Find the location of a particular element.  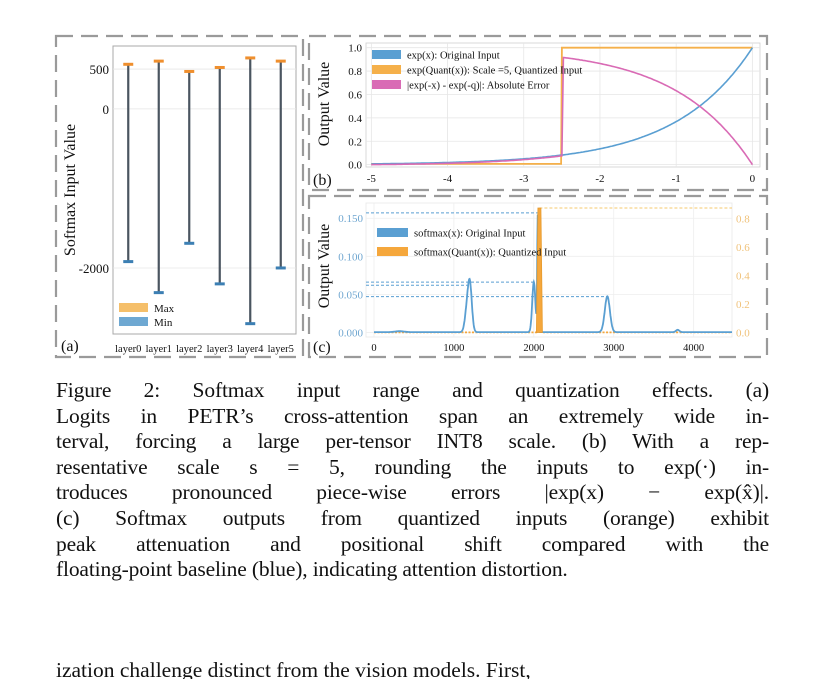

legend-label-error: |exp(-x) - exp(-q)|: Absolute Error is located at coordinates (478, 86).